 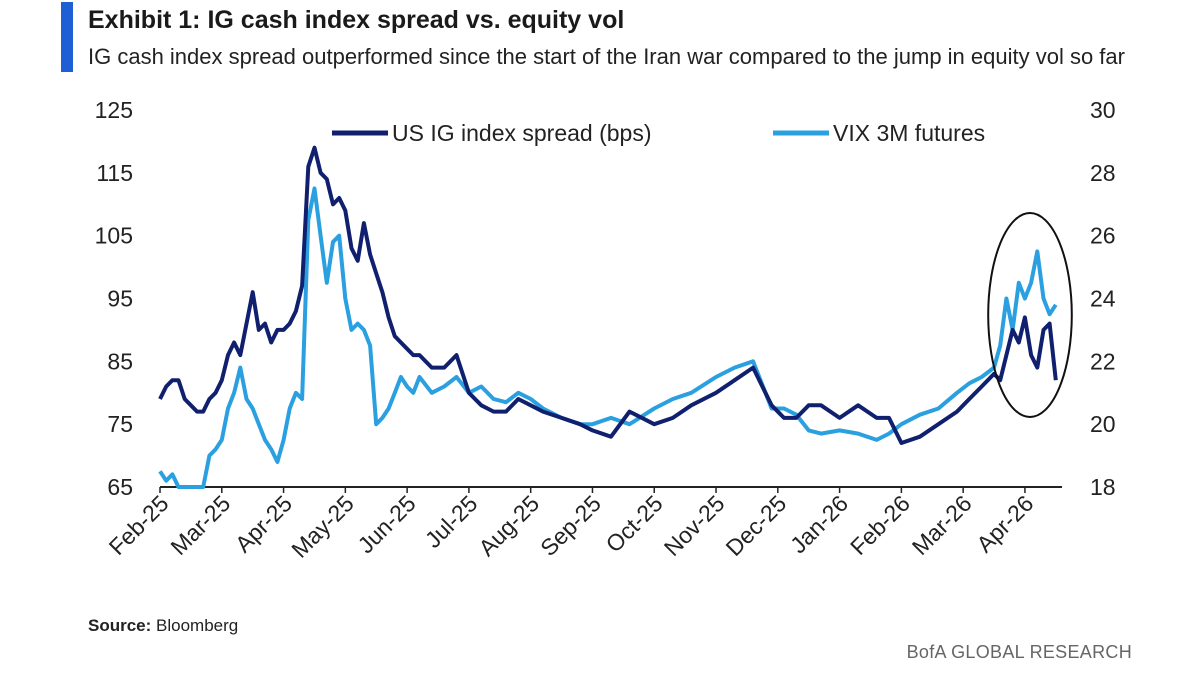 What do you see at coordinates (263, 523) in the screenshot?
I see `x-tick-label: Apr-25` at bounding box center [263, 523].